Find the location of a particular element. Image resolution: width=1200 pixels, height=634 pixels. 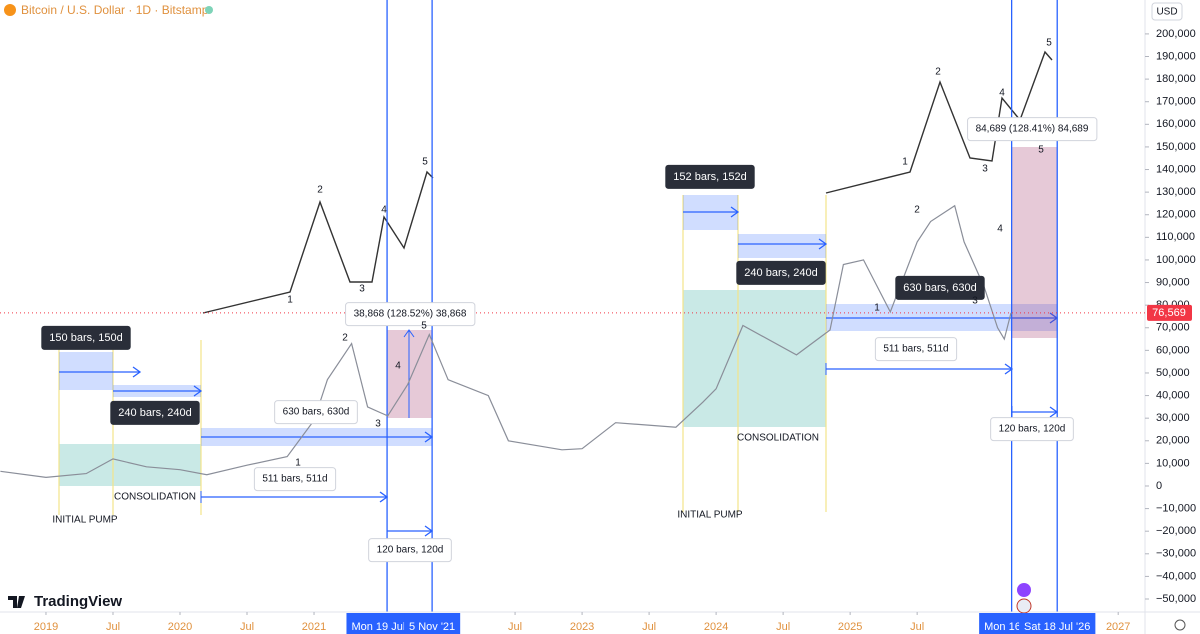

currency: USD is located at coordinates (1166, 12).